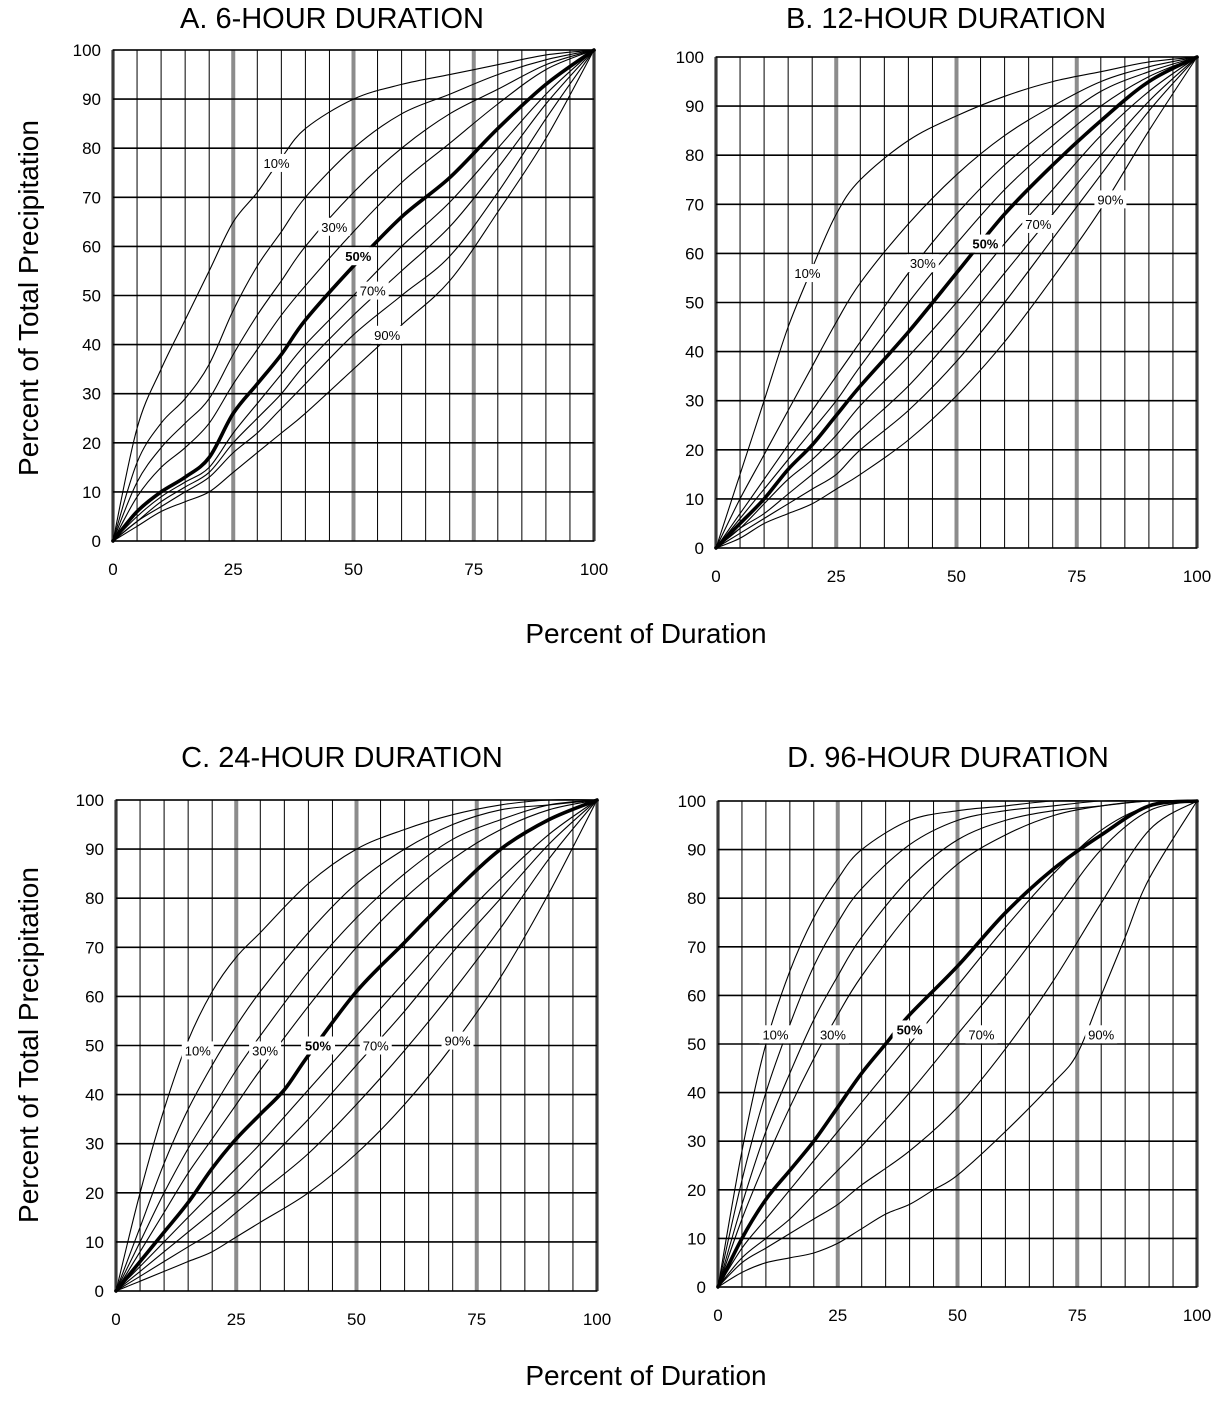 This screenshot has width=1226, height=1407. I want to click on panel-b-series-30pct, so click(956, 302).